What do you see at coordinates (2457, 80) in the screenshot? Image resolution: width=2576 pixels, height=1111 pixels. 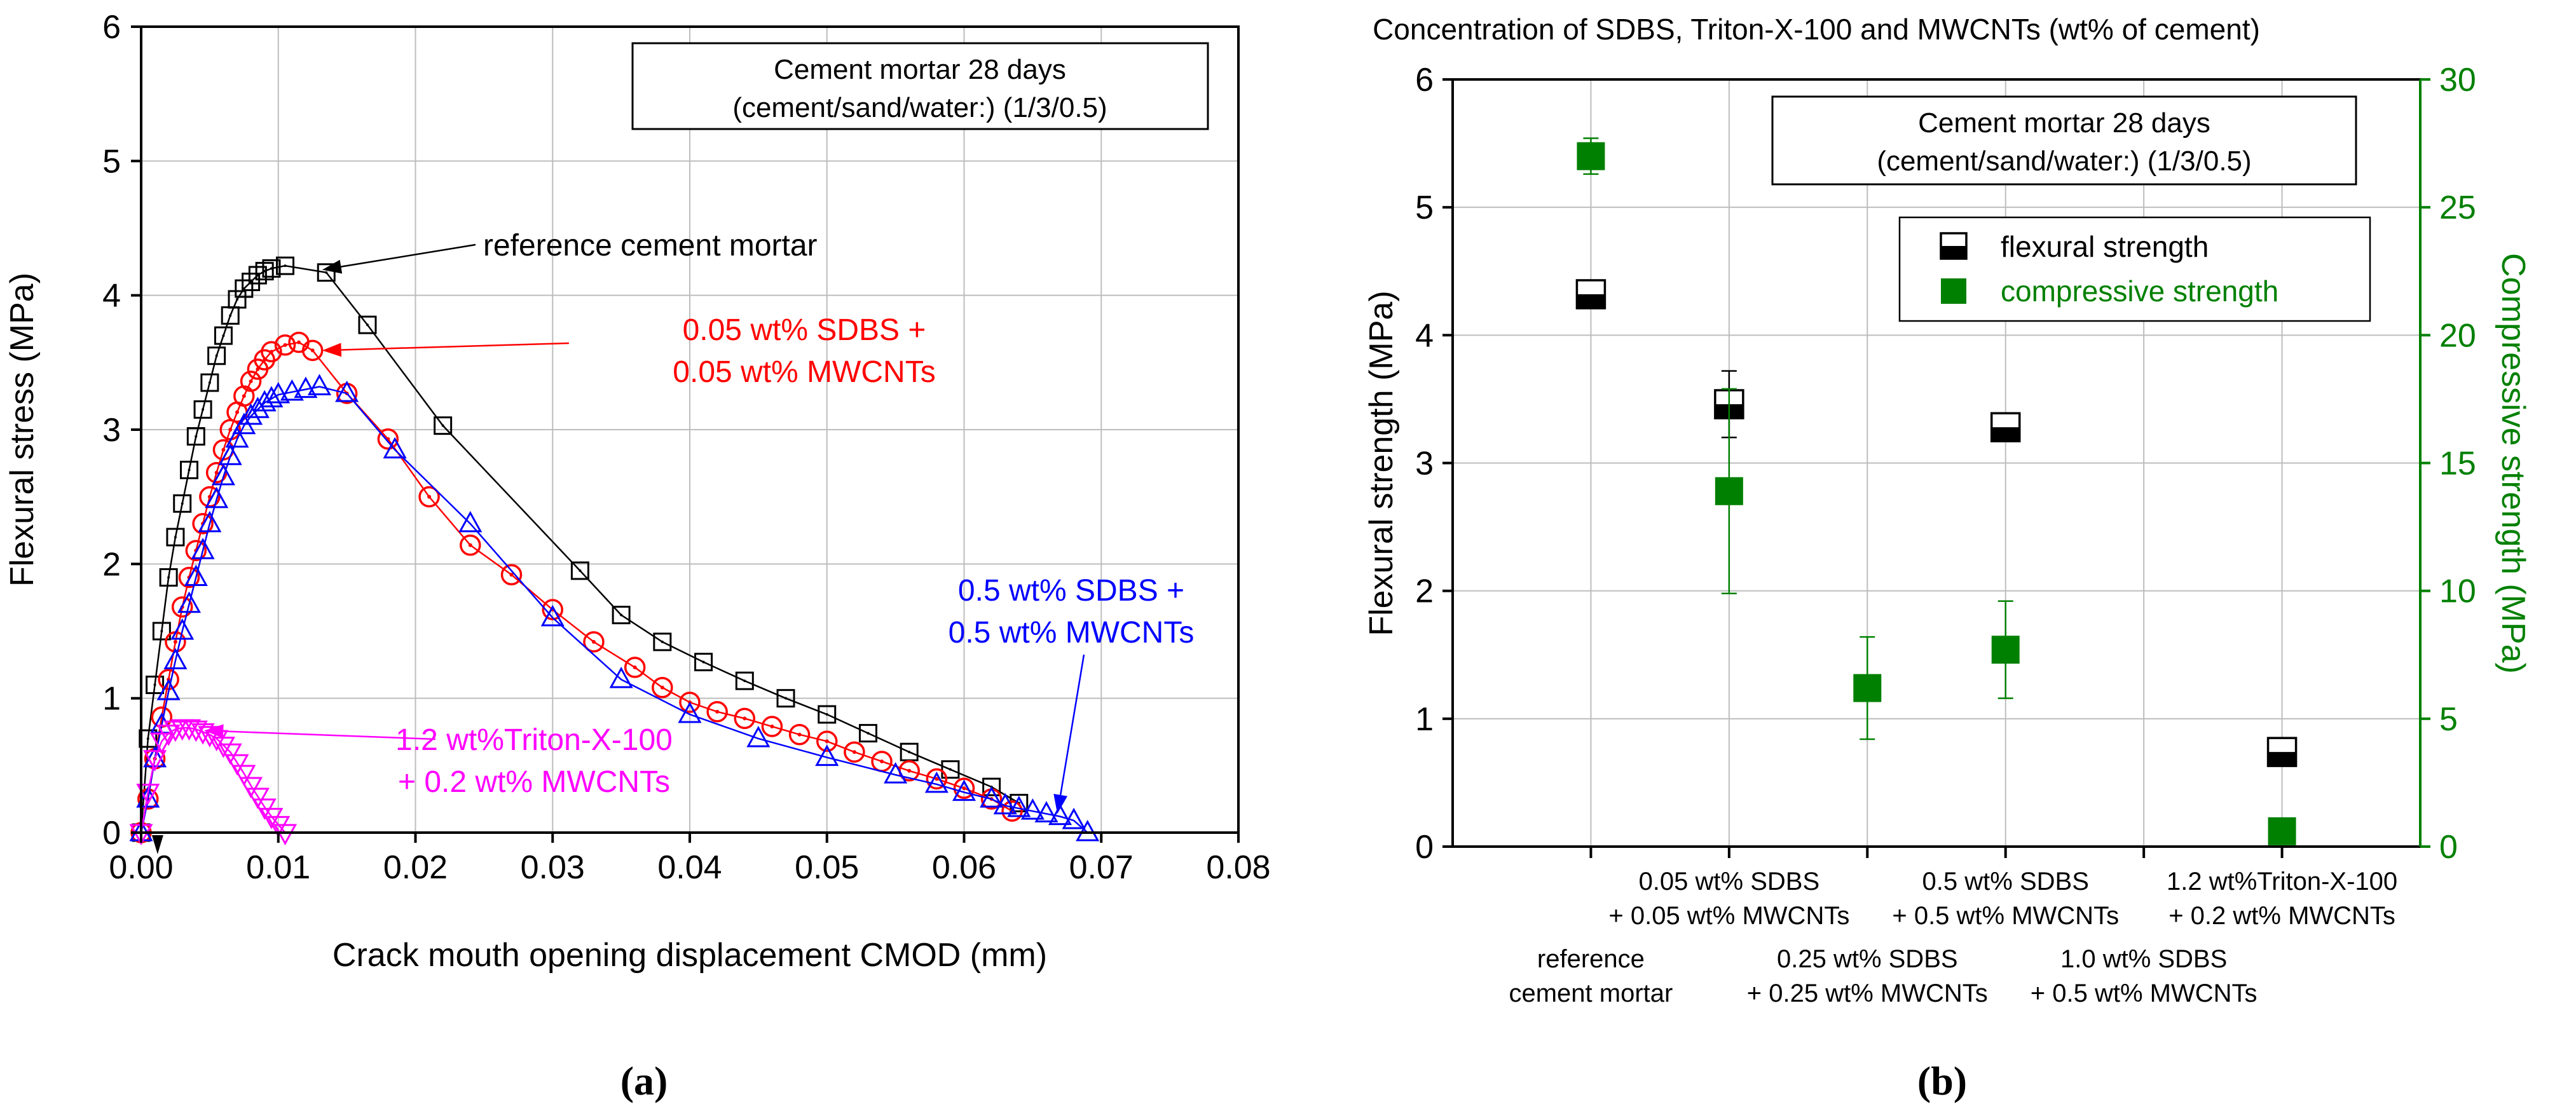 I see `y2-tick-label: 30` at bounding box center [2457, 80].